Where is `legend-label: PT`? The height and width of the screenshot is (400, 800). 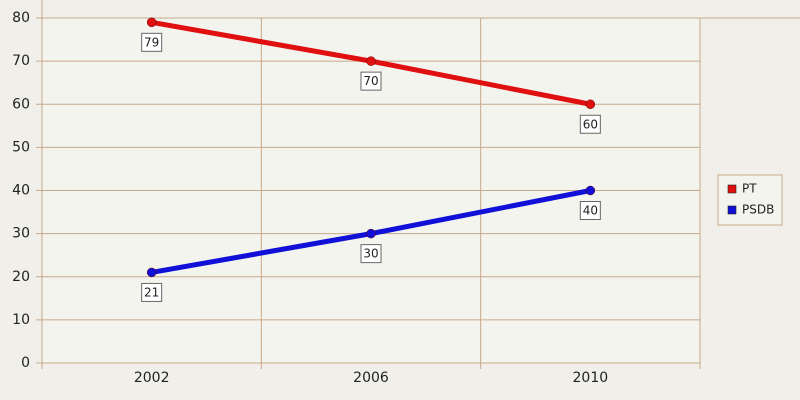
legend-label: PT is located at coordinates (749, 189).